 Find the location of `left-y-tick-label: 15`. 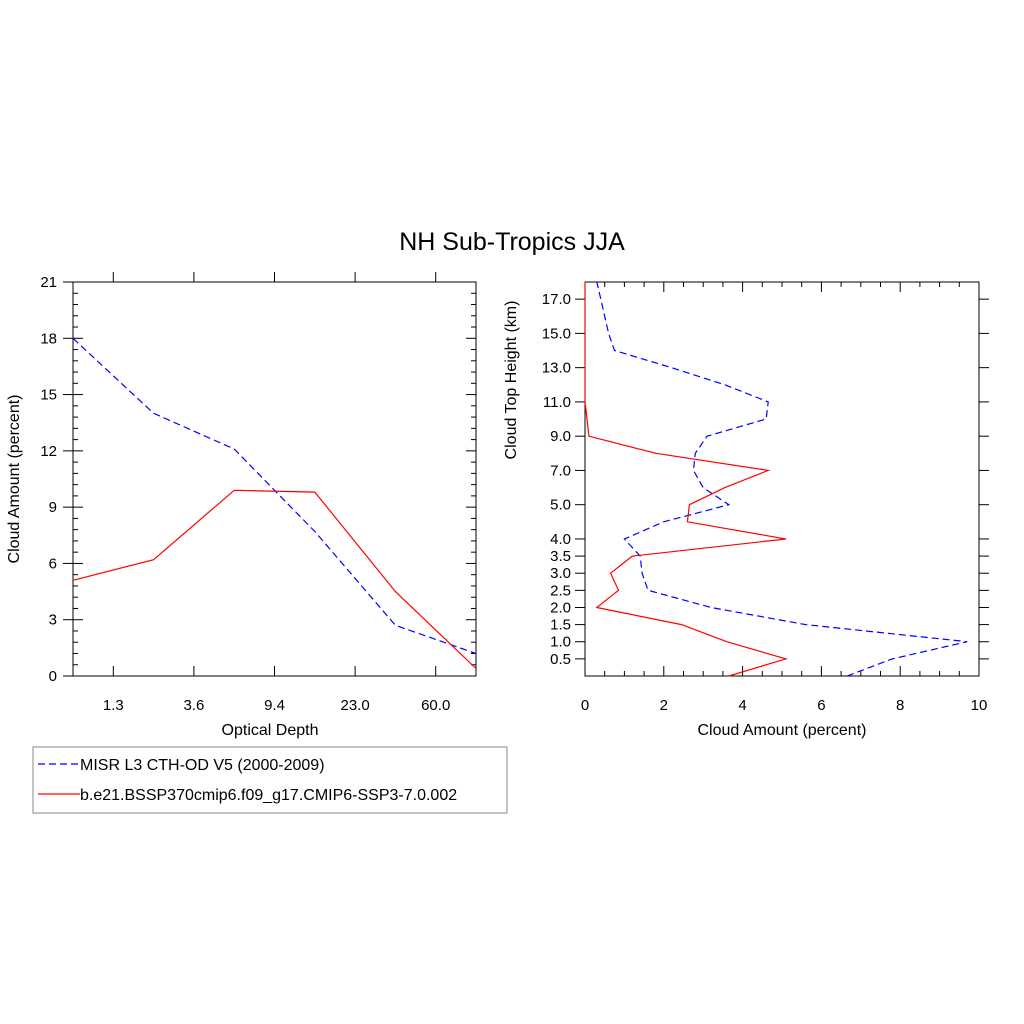

left-y-tick-label: 15 is located at coordinates (48, 395).